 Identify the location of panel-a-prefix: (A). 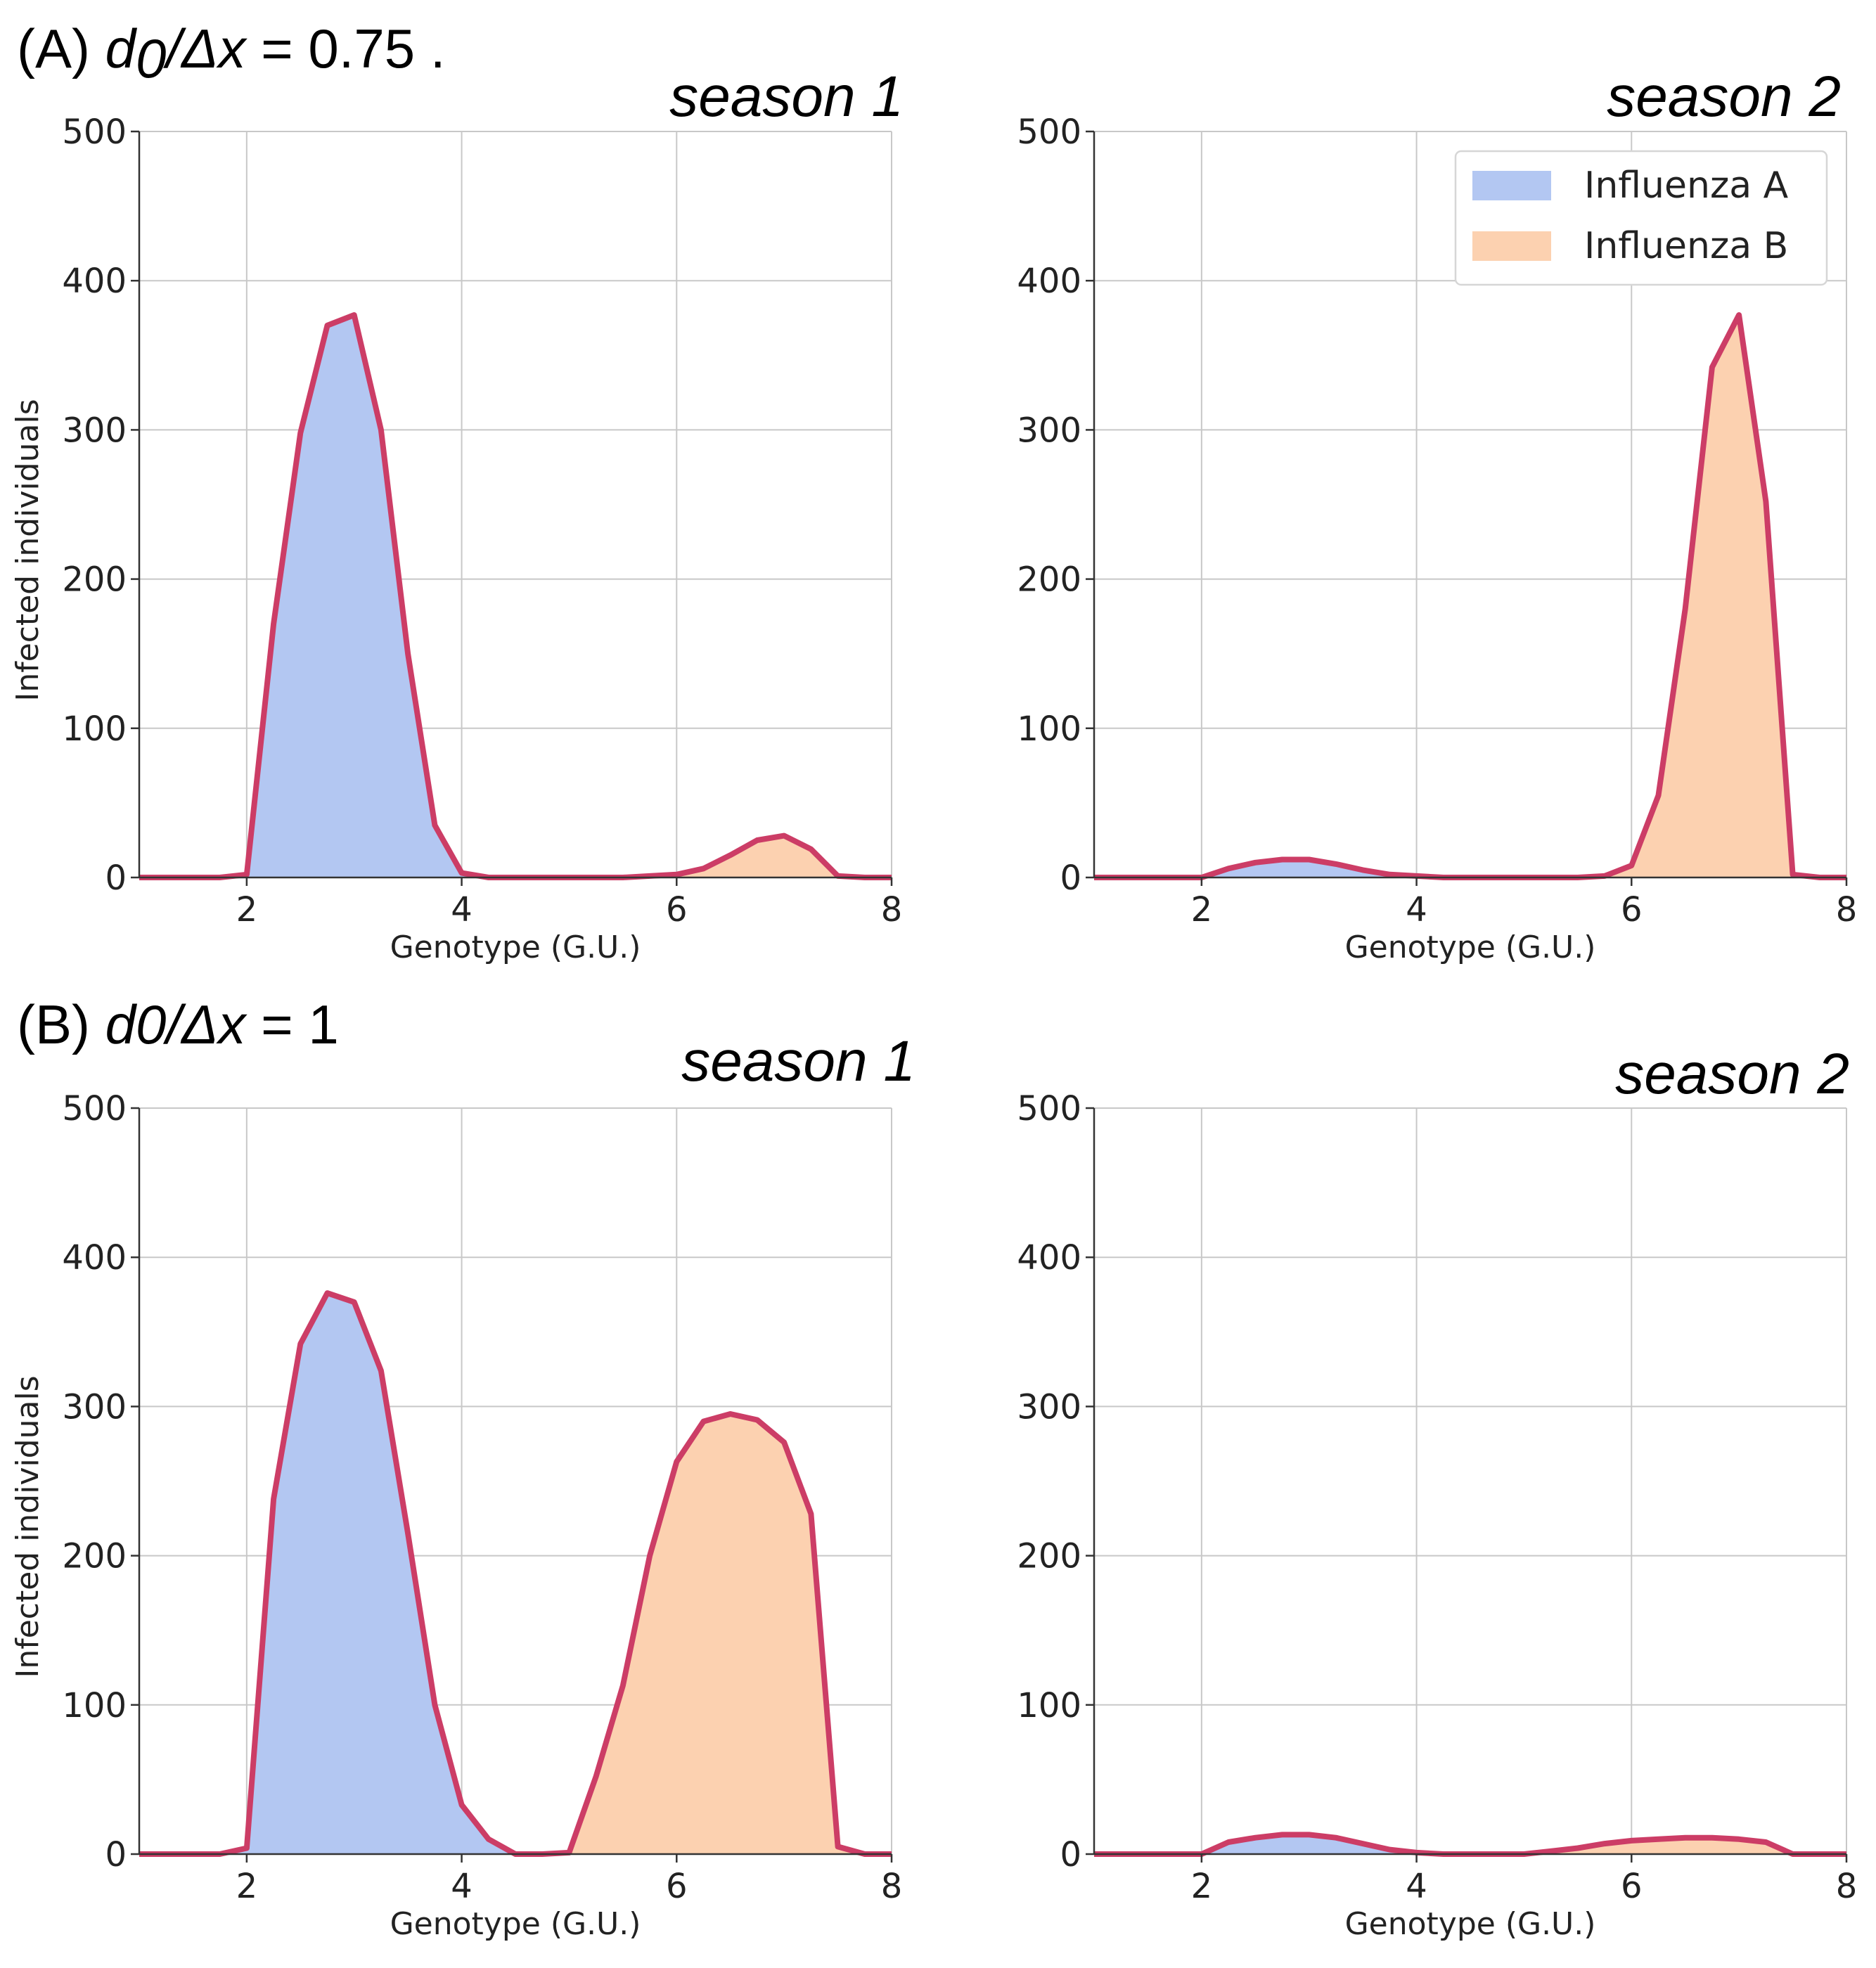
(61, 49).